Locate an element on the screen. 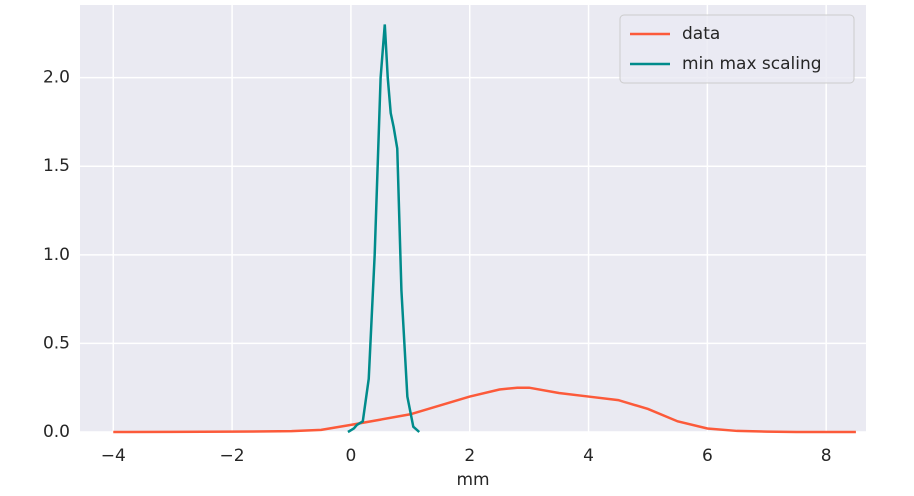  y-tick-label: 1.0 is located at coordinates (56, 255).